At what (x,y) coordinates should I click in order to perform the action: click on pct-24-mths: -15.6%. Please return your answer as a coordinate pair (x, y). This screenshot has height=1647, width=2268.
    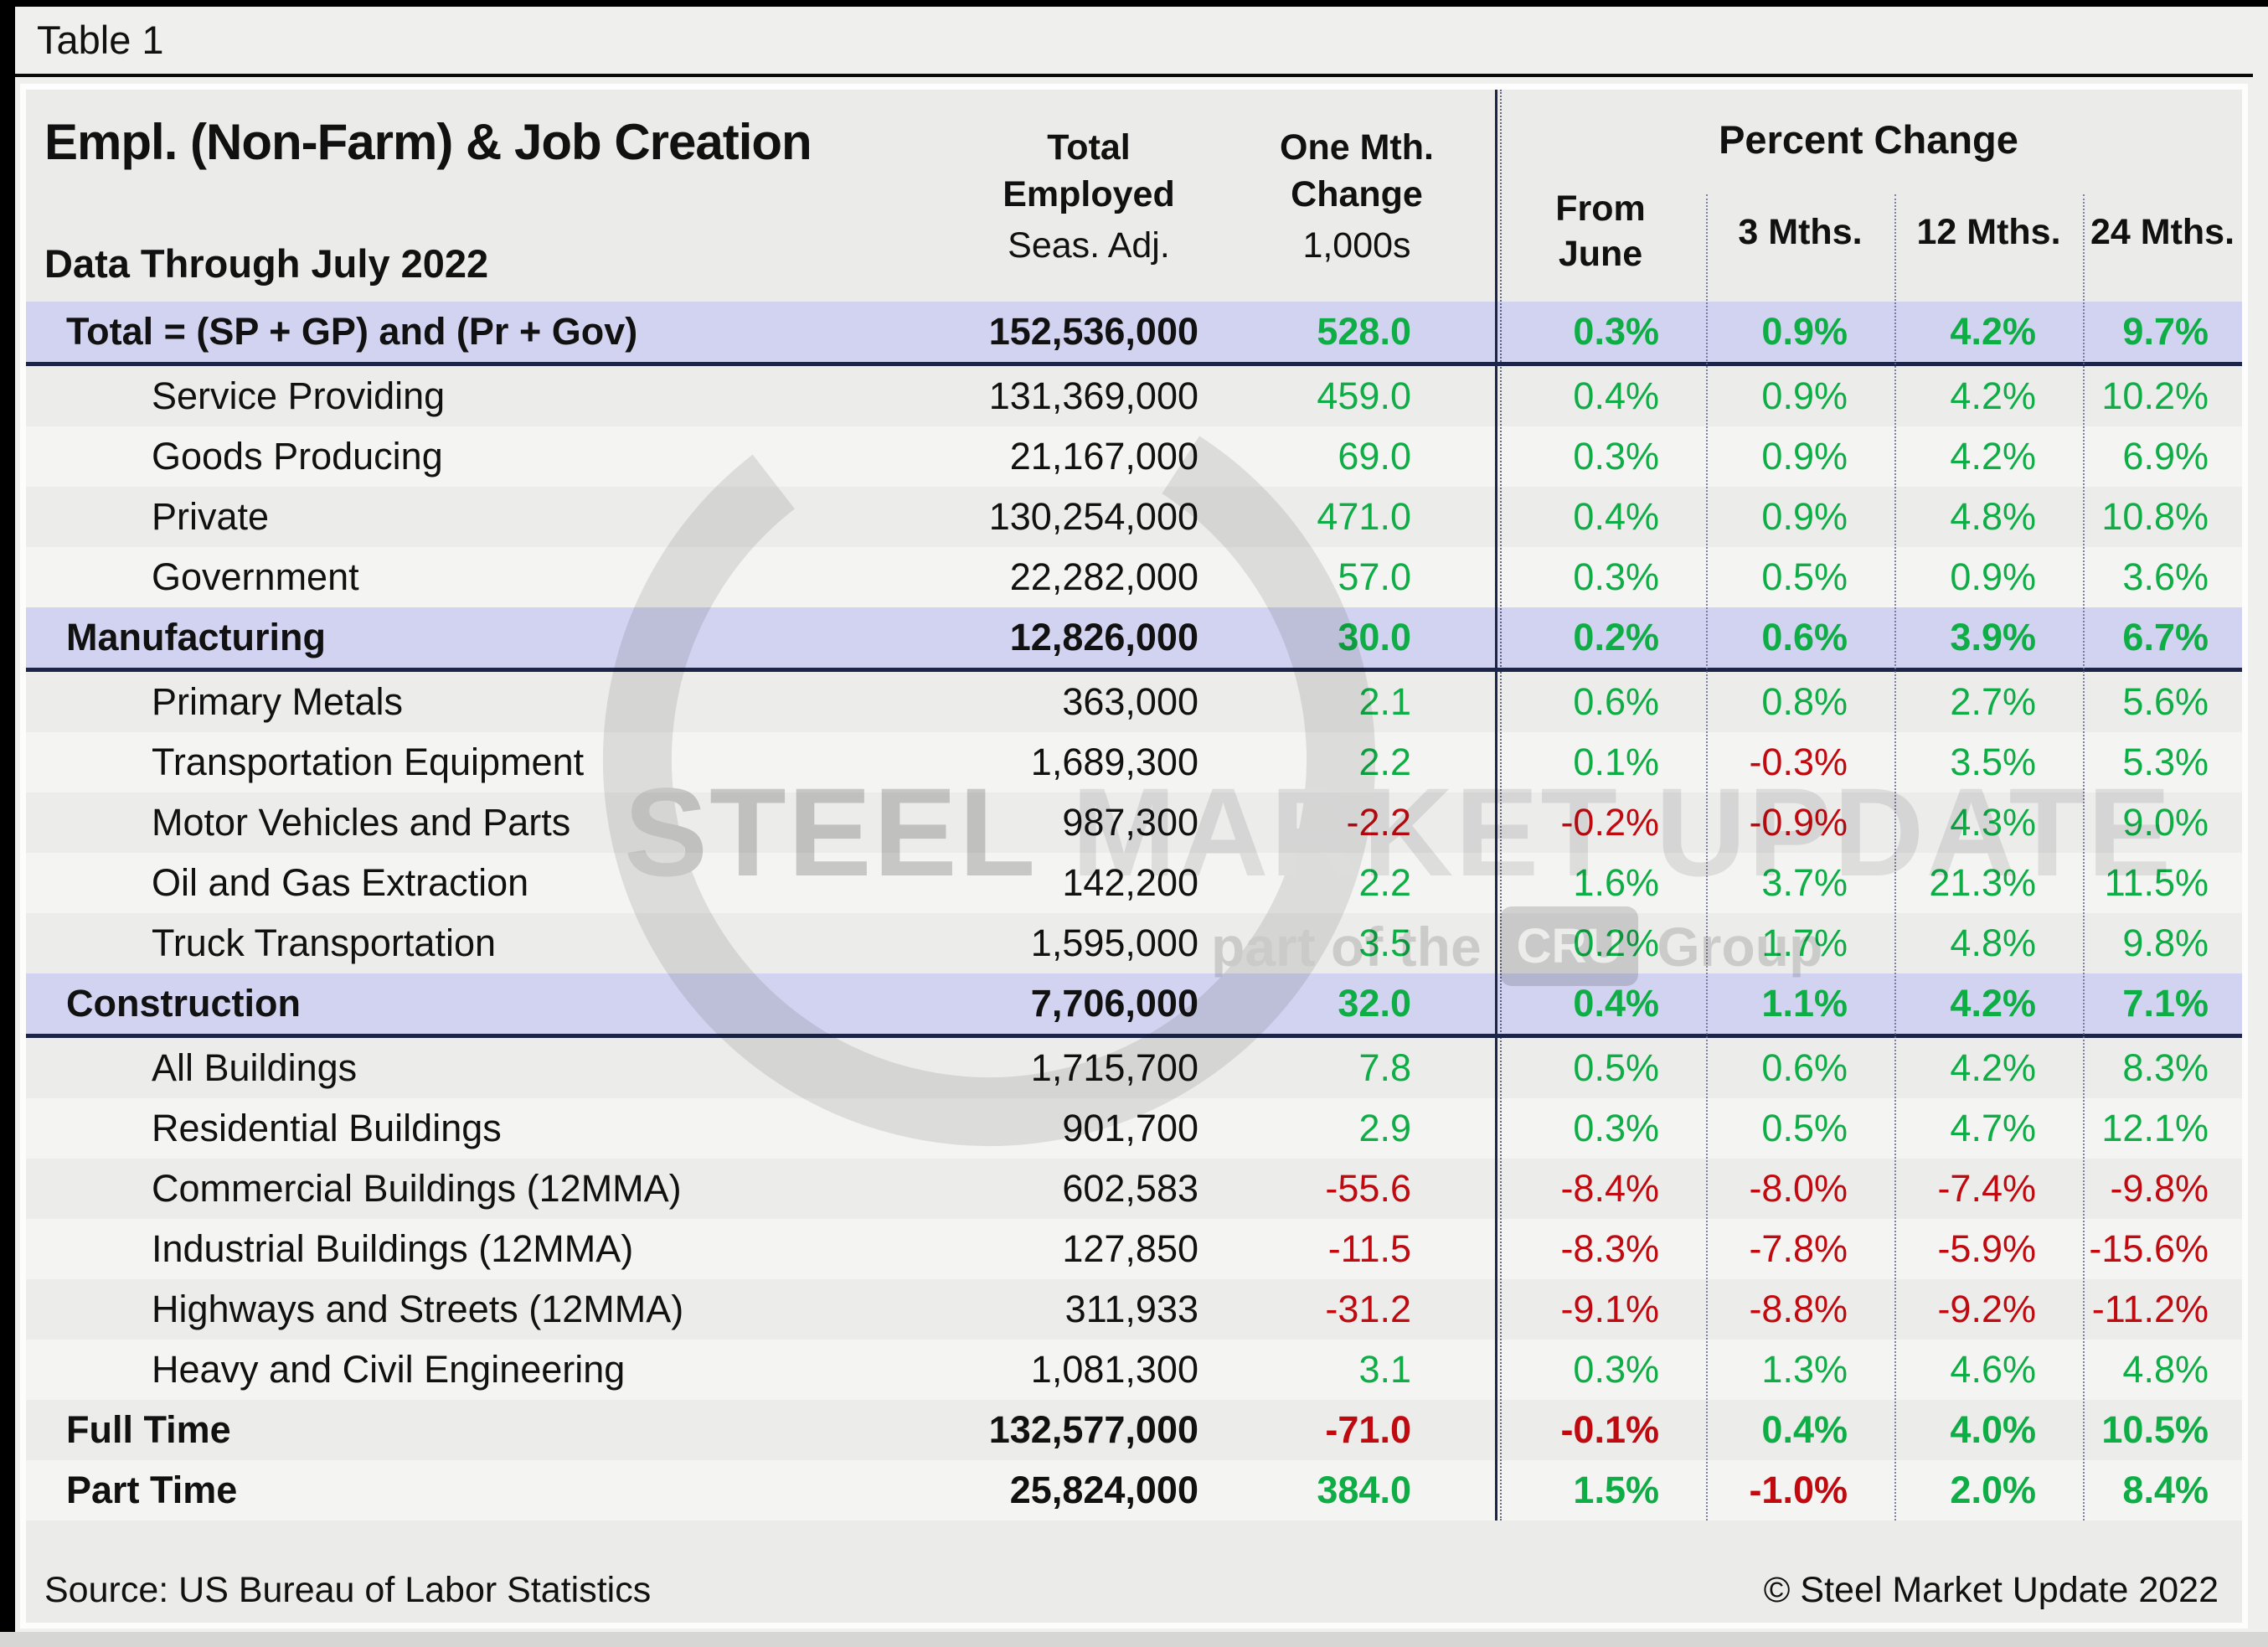
    Looking at the image, I should click on (2149, 1248).